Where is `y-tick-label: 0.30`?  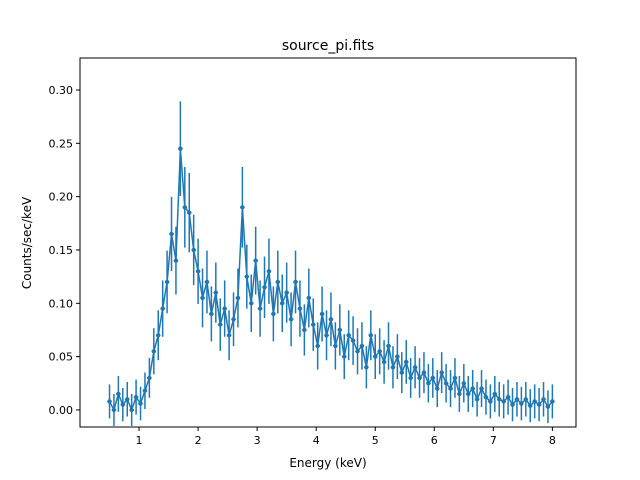
y-tick-label: 0.30 is located at coordinates (61, 90).